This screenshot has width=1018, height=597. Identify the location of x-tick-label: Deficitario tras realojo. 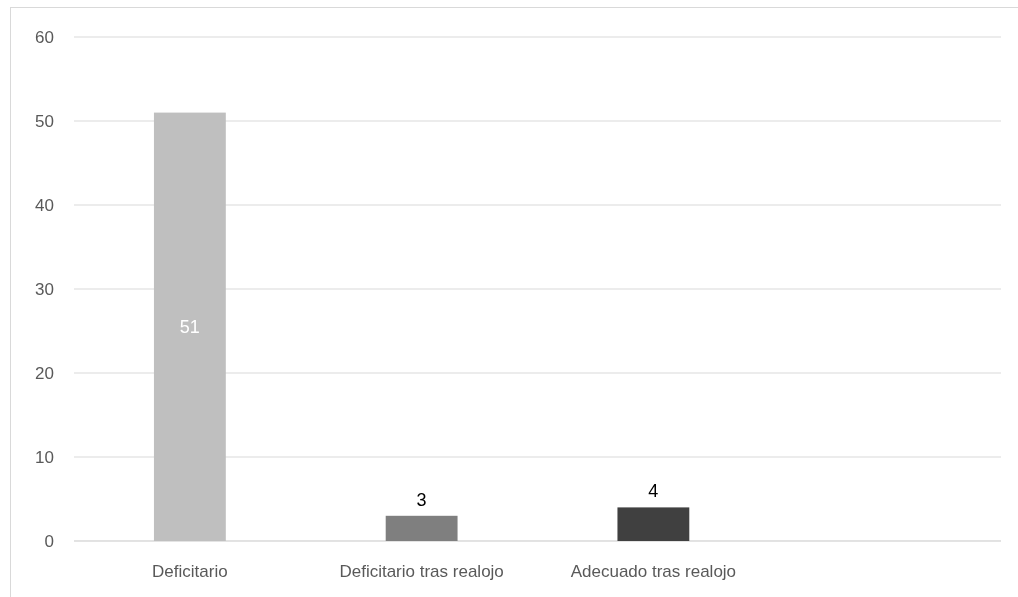
(421, 572).